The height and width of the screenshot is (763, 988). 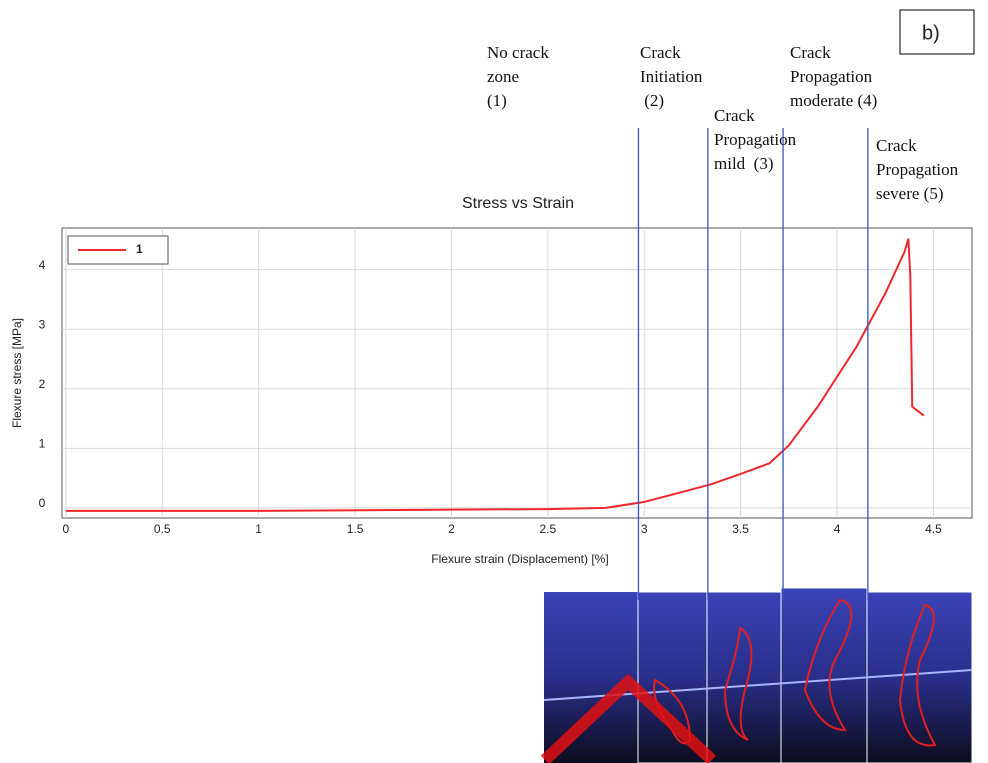 I want to click on annotation: (2), so click(x=652, y=100).